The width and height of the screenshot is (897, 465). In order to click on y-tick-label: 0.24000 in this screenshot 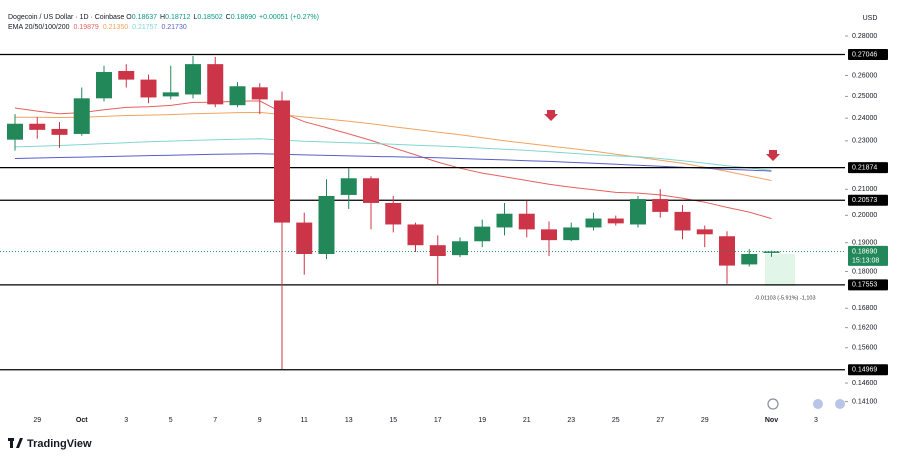, I will do `click(864, 118)`.